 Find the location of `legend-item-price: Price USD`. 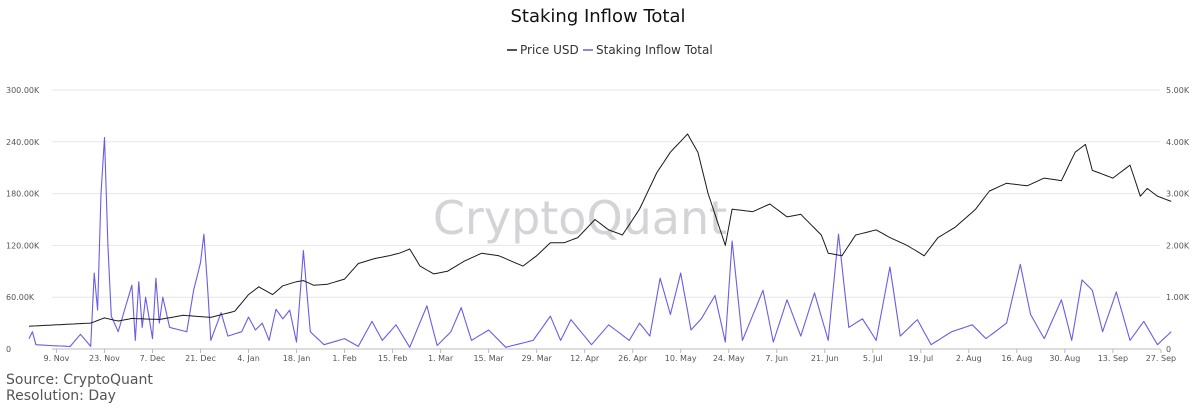

legend-item-price: Price USD is located at coordinates (543, 50).